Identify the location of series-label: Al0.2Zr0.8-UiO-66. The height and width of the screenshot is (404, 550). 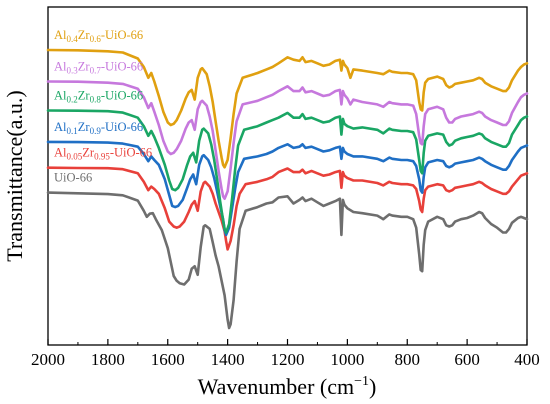
(98, 97).